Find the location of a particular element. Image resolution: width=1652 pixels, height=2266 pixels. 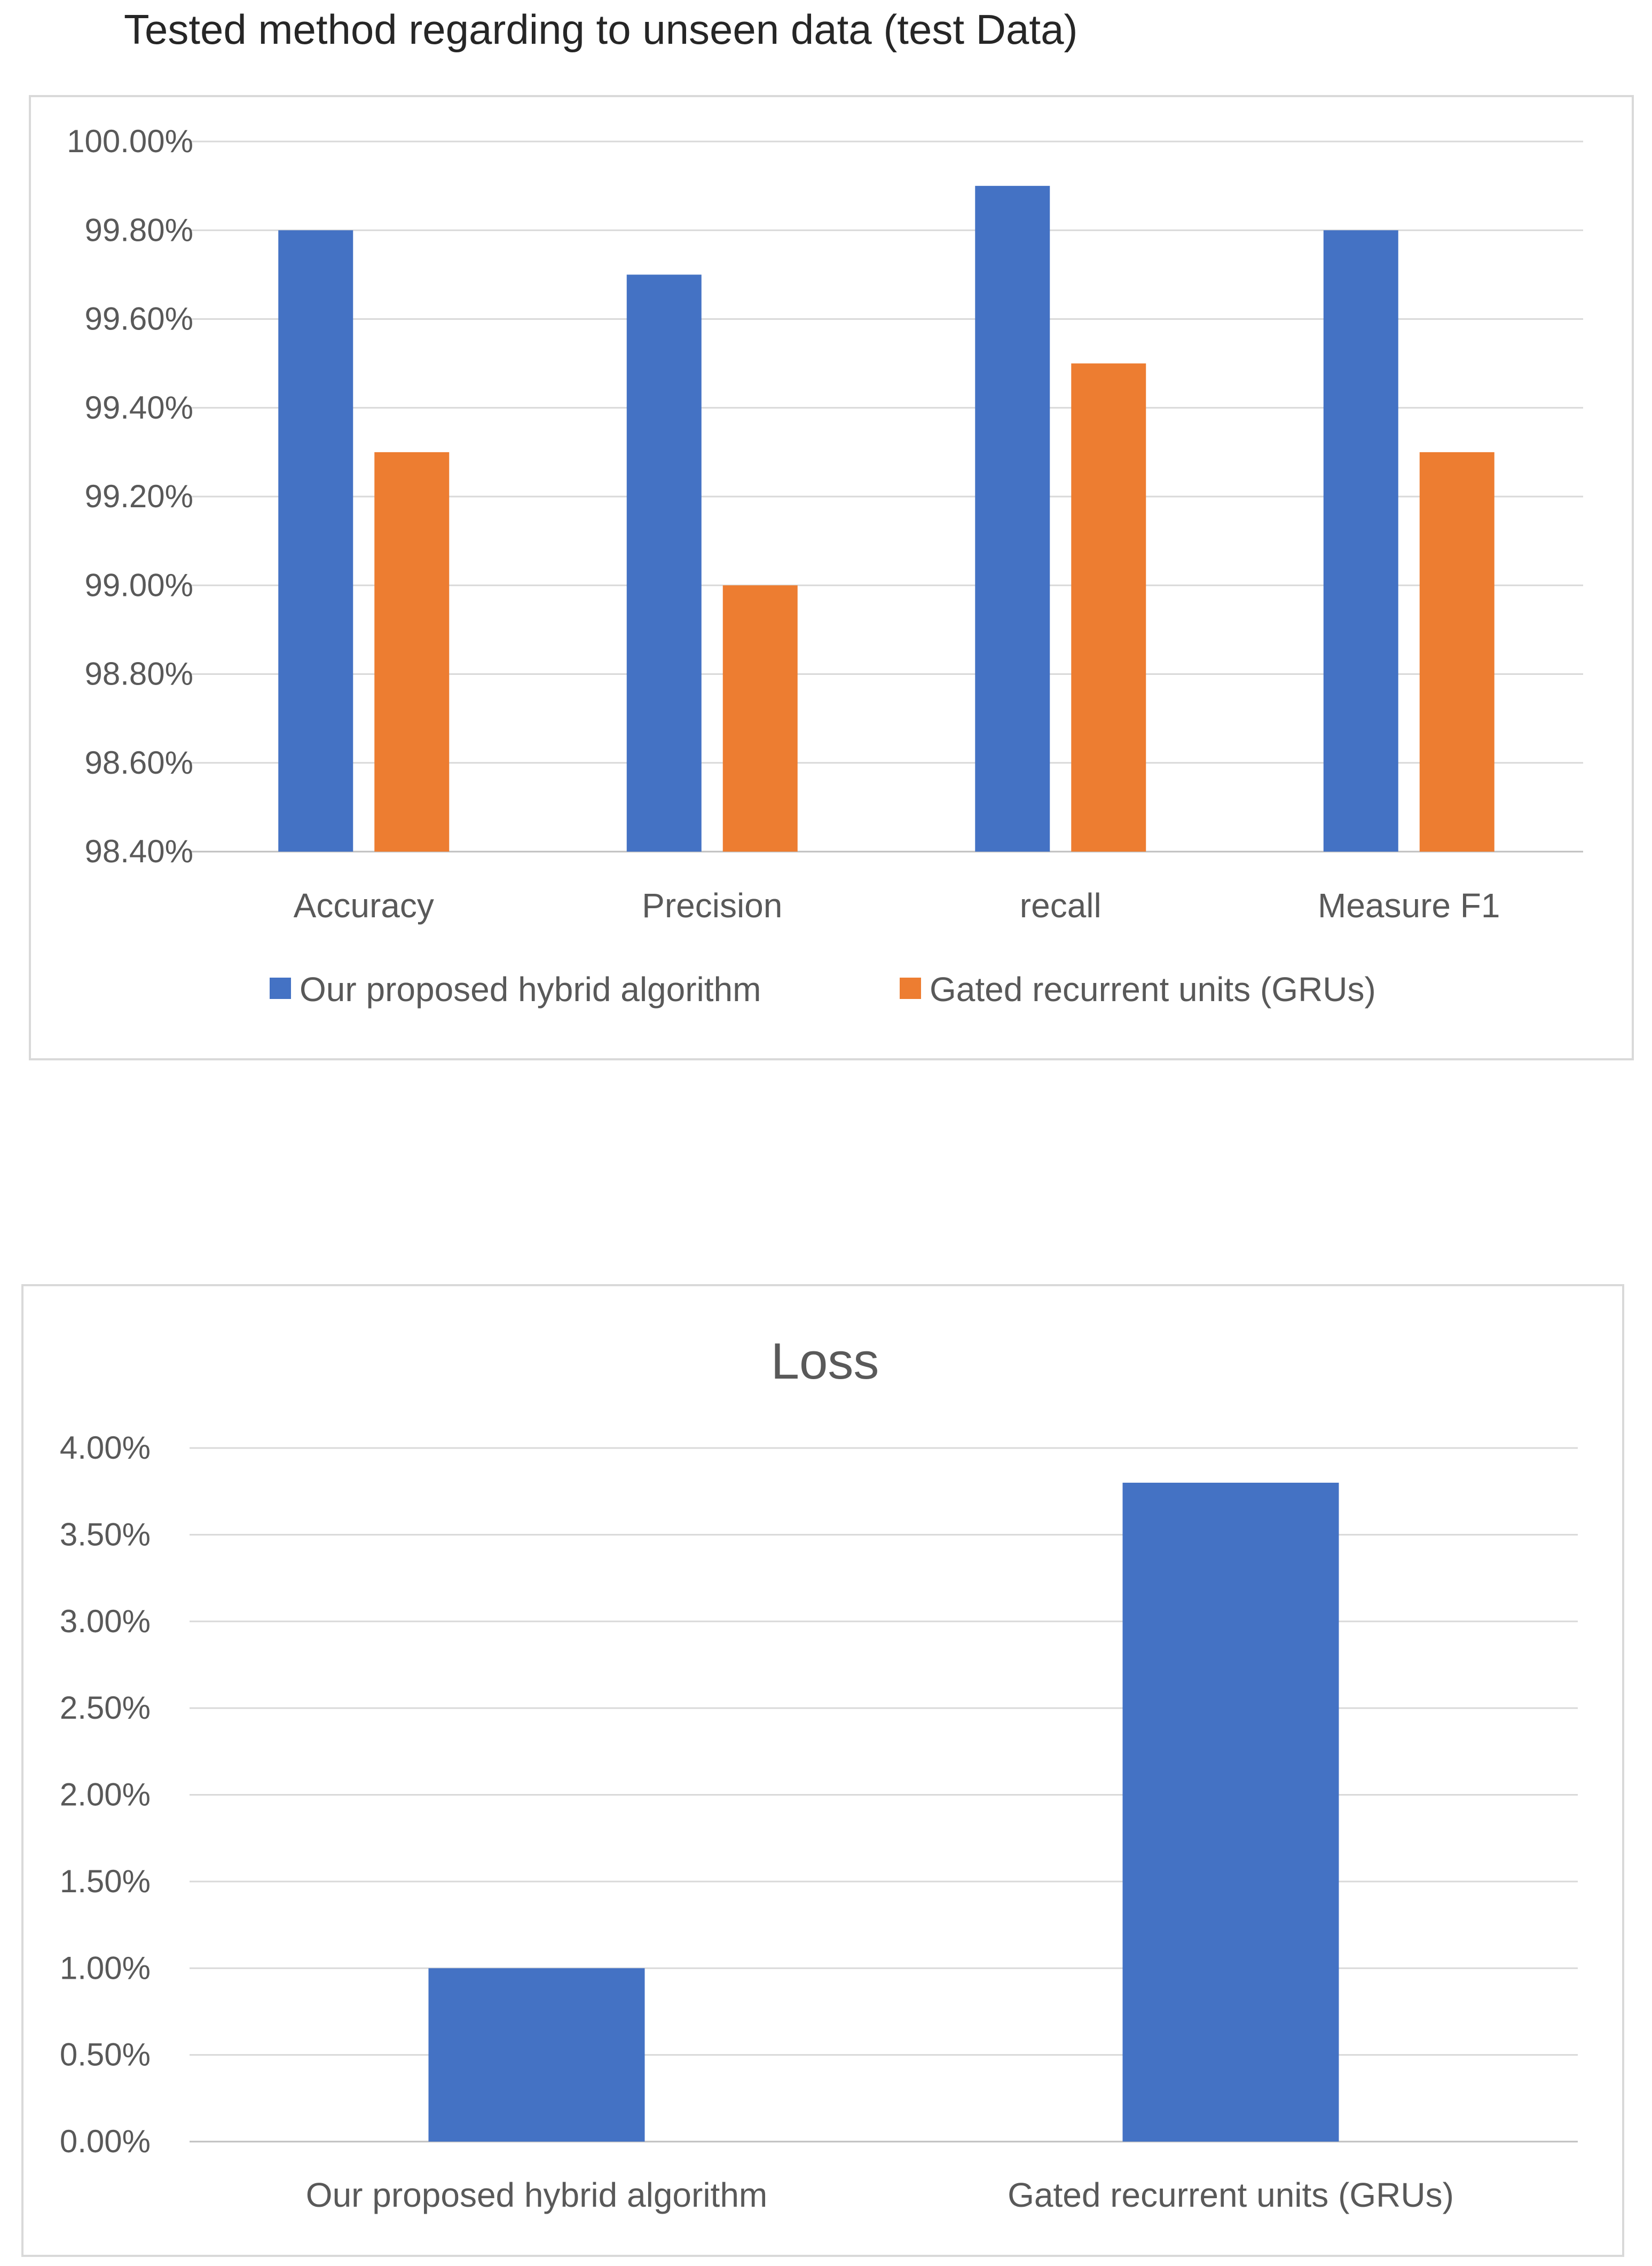

y-tick-label: 99.60% is located at coordinates (139, 319).